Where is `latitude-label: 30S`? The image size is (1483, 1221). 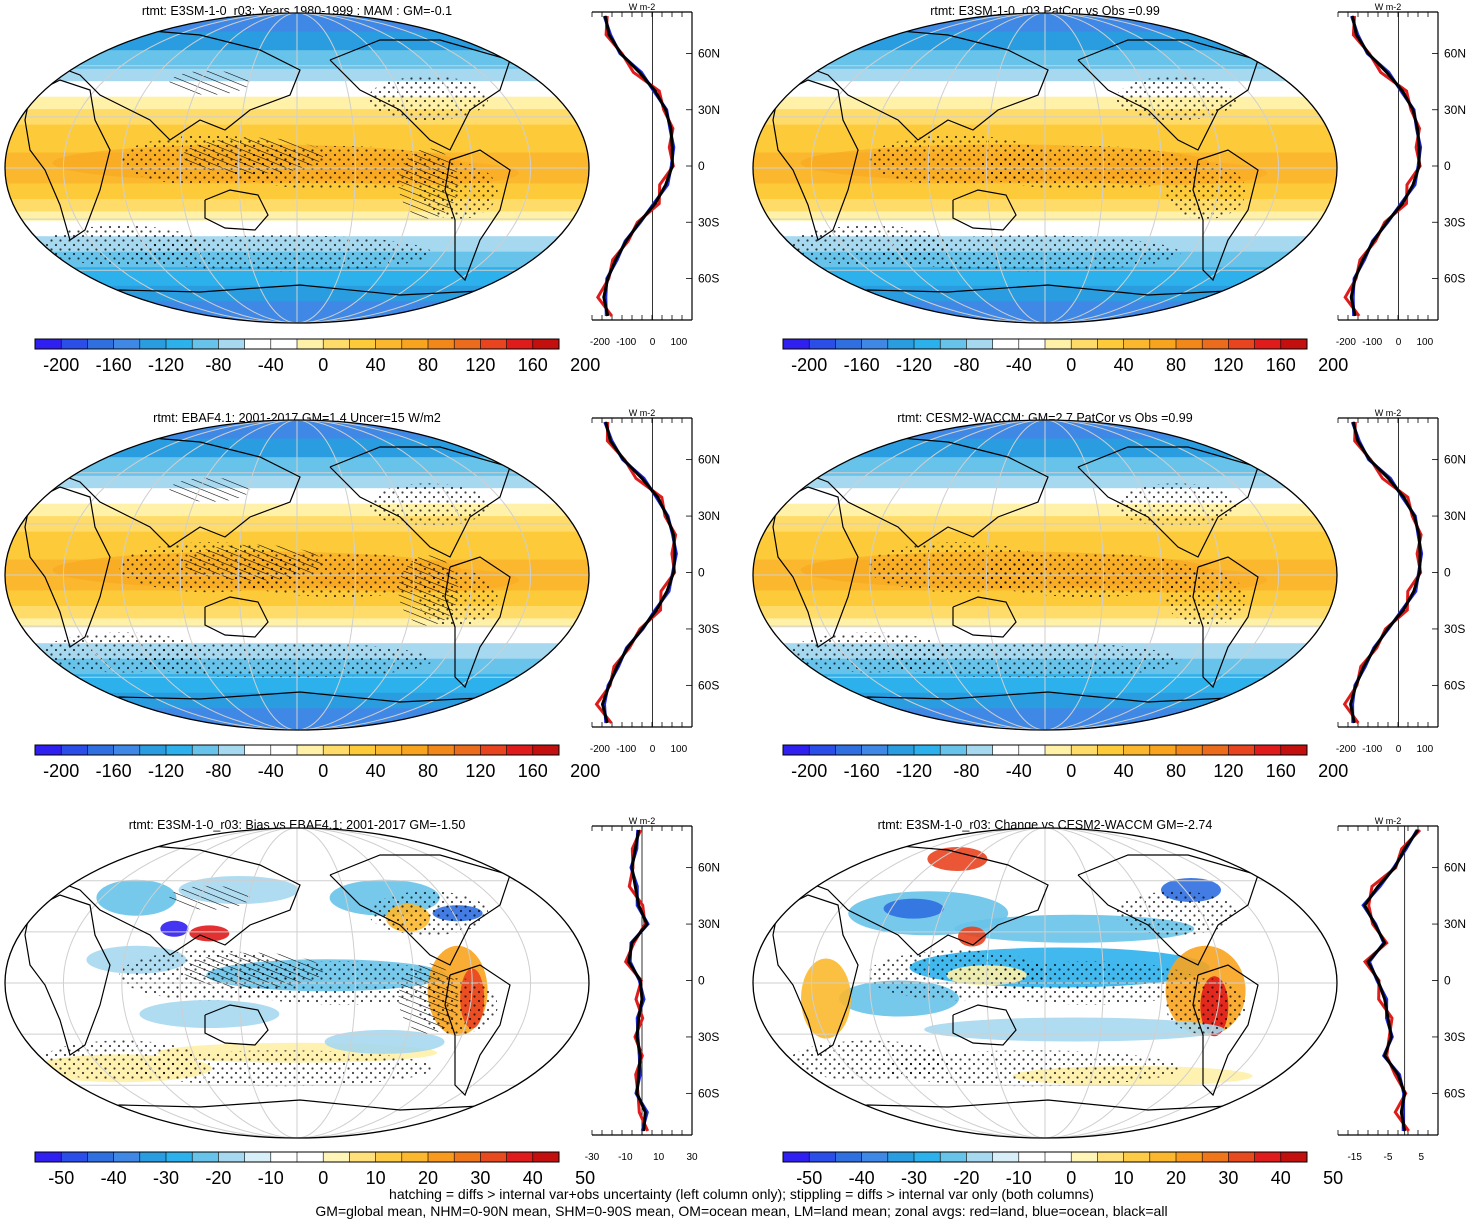
latitude-label: 30S is located at coordinates (708, 222).